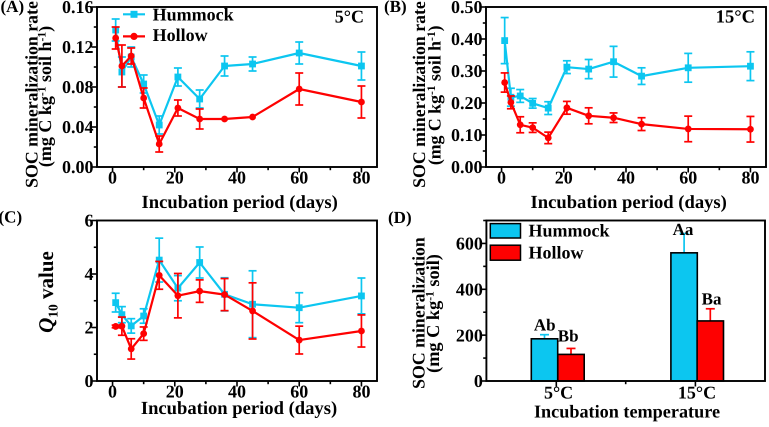 The width and height of the screenshot is (769, 427). Describe the element at coordinates (545, 325) in the screenshot. I see `svg-text: Ab` at that location.